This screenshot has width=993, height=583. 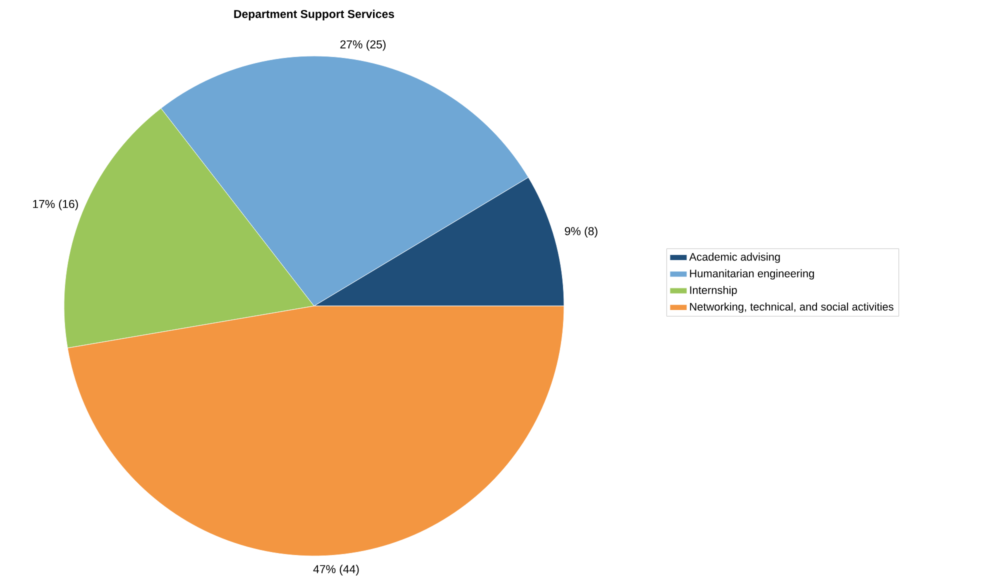 What do you see at coordinates (713, 291) in the screenshot?
I see `legend-label: Internship` at bounding box center [713, 291].